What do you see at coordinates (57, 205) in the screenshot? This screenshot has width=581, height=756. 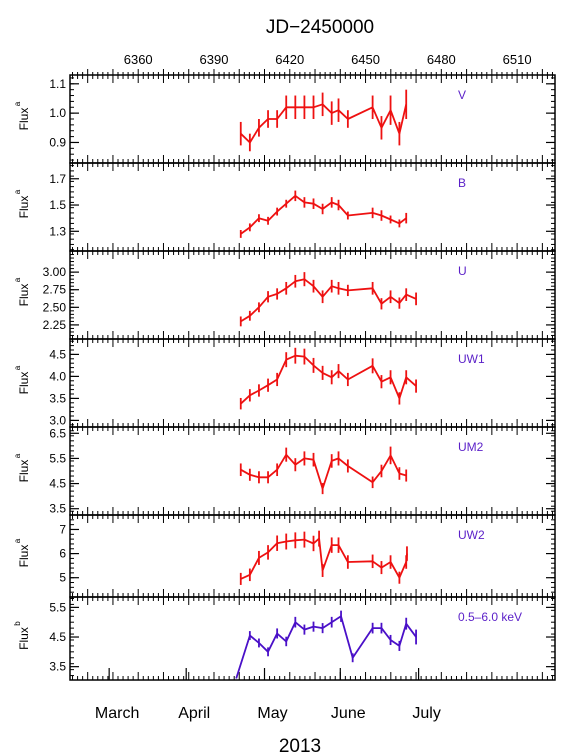 I see `y-tick-label: 1.5` at bounding box center [57, 205].